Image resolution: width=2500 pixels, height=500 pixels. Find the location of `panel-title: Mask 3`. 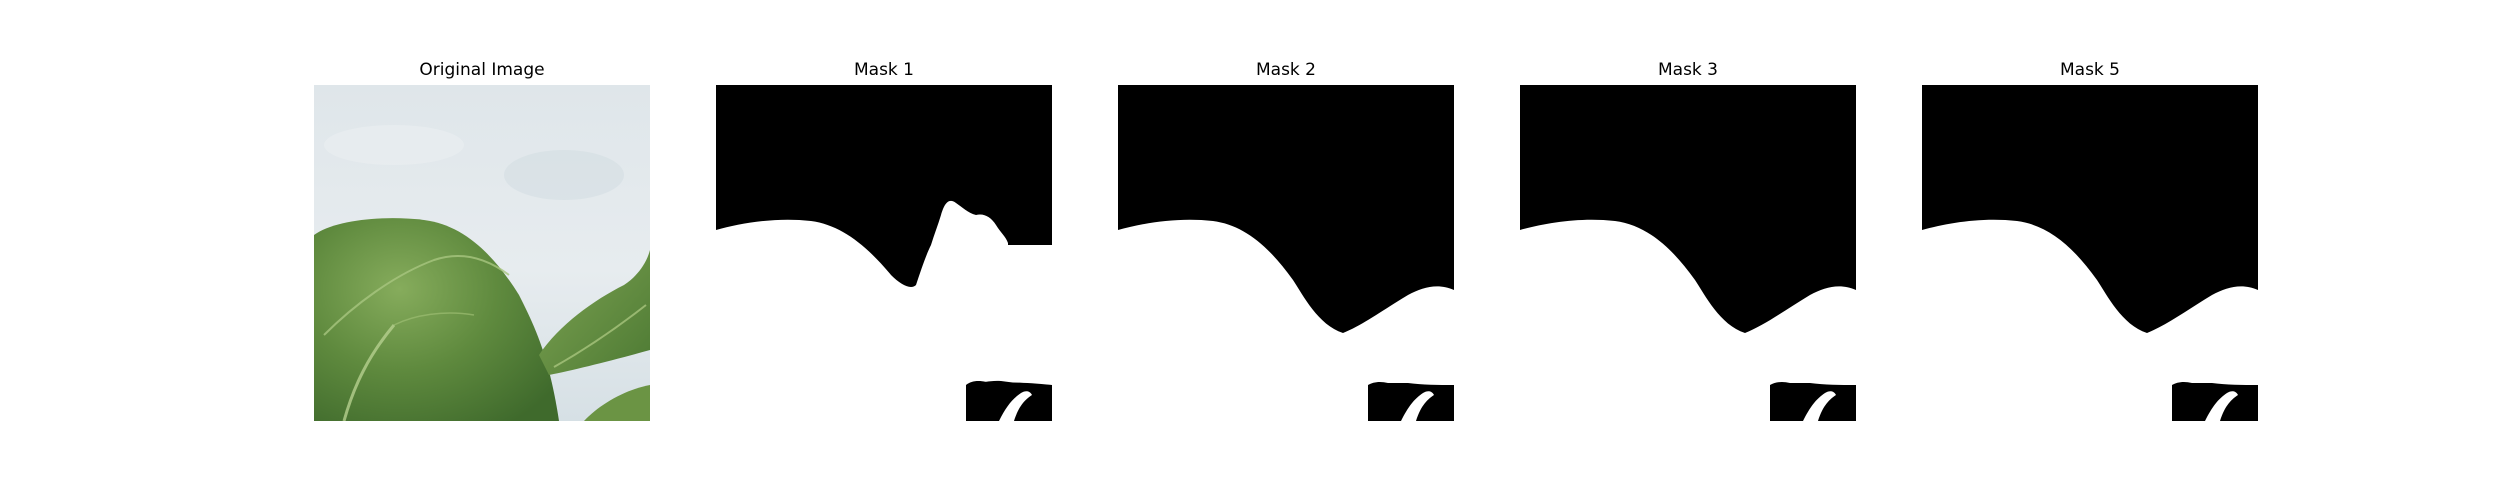

panel-title: Mask 3 is located at coordinates (1687, 70).